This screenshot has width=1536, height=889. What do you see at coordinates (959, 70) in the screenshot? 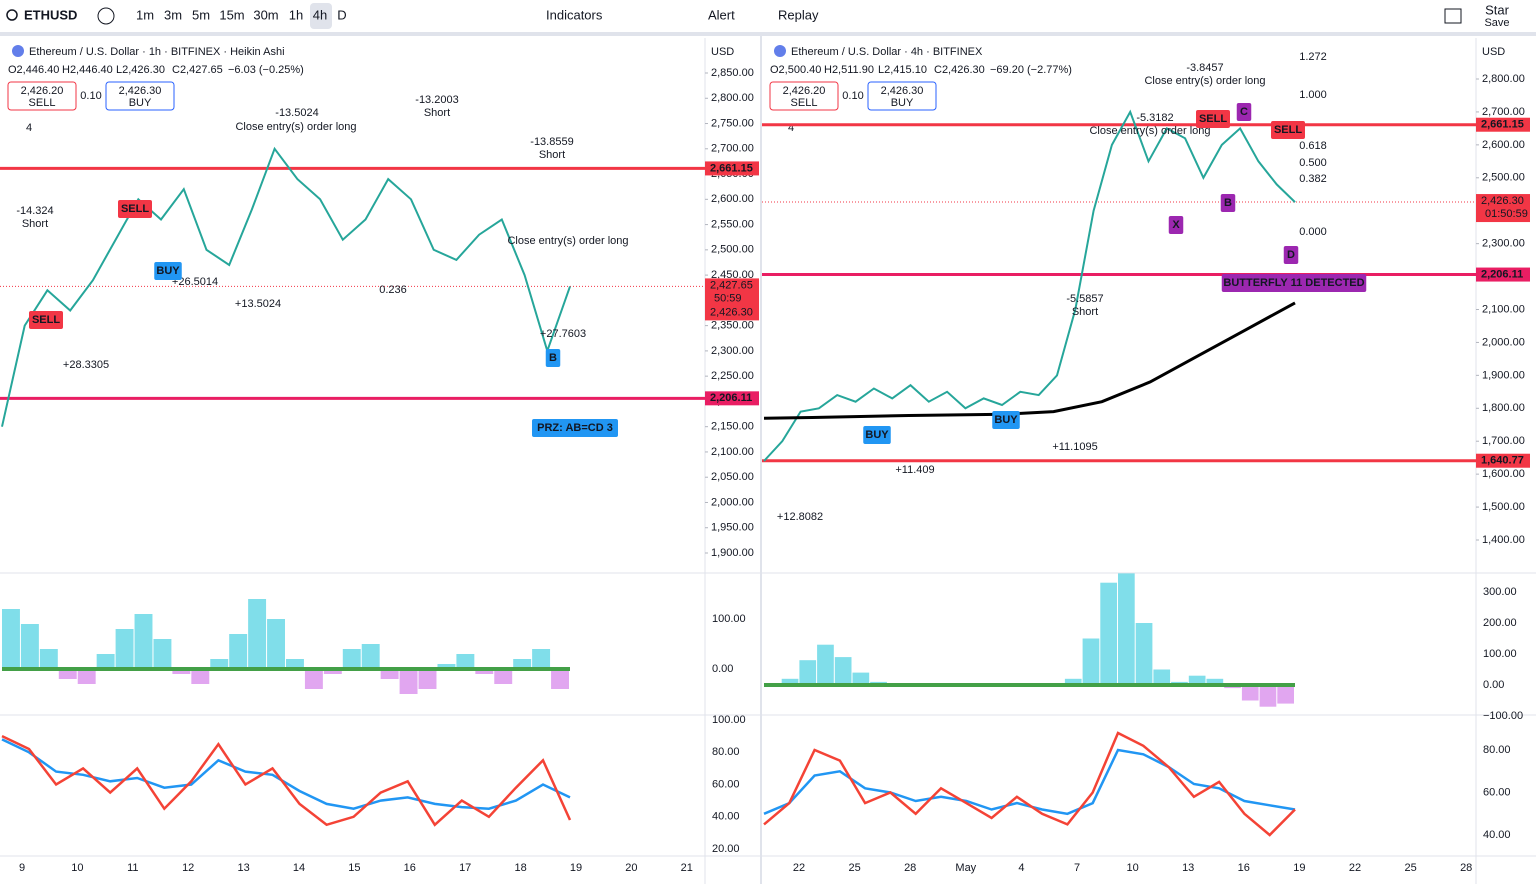
I see `ohlc: C2,426.30` at bounding box center [959, 70].